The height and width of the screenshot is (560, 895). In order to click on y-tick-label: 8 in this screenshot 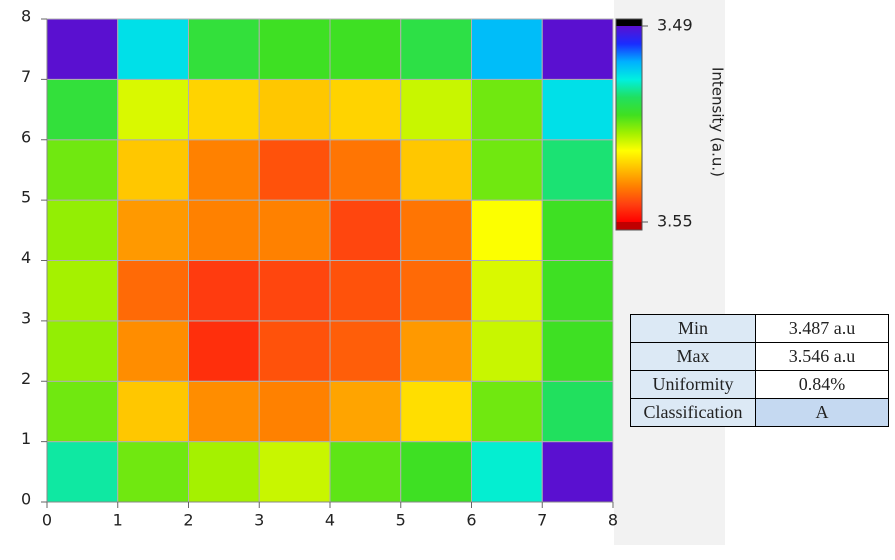, I will do `click(26, 16)`.